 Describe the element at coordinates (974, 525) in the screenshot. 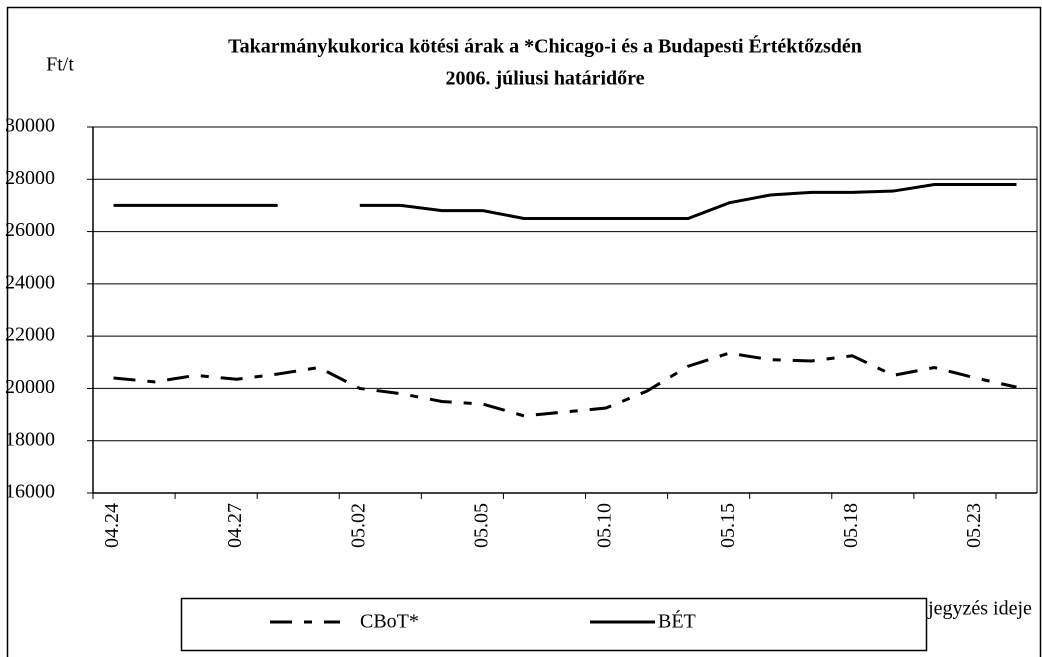

I see `x-tick-label: 05.23` at that location.